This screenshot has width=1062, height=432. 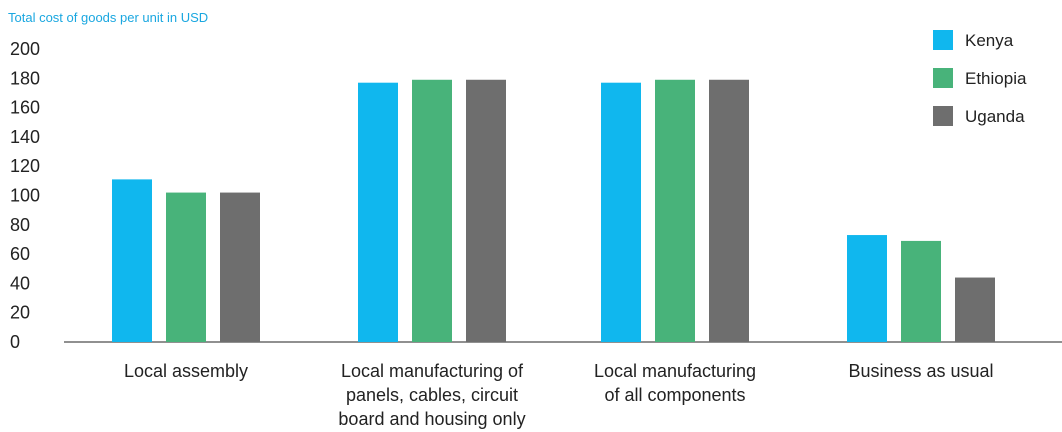 I want to click on y-tick-label: 180, so click(x=25, y=78).